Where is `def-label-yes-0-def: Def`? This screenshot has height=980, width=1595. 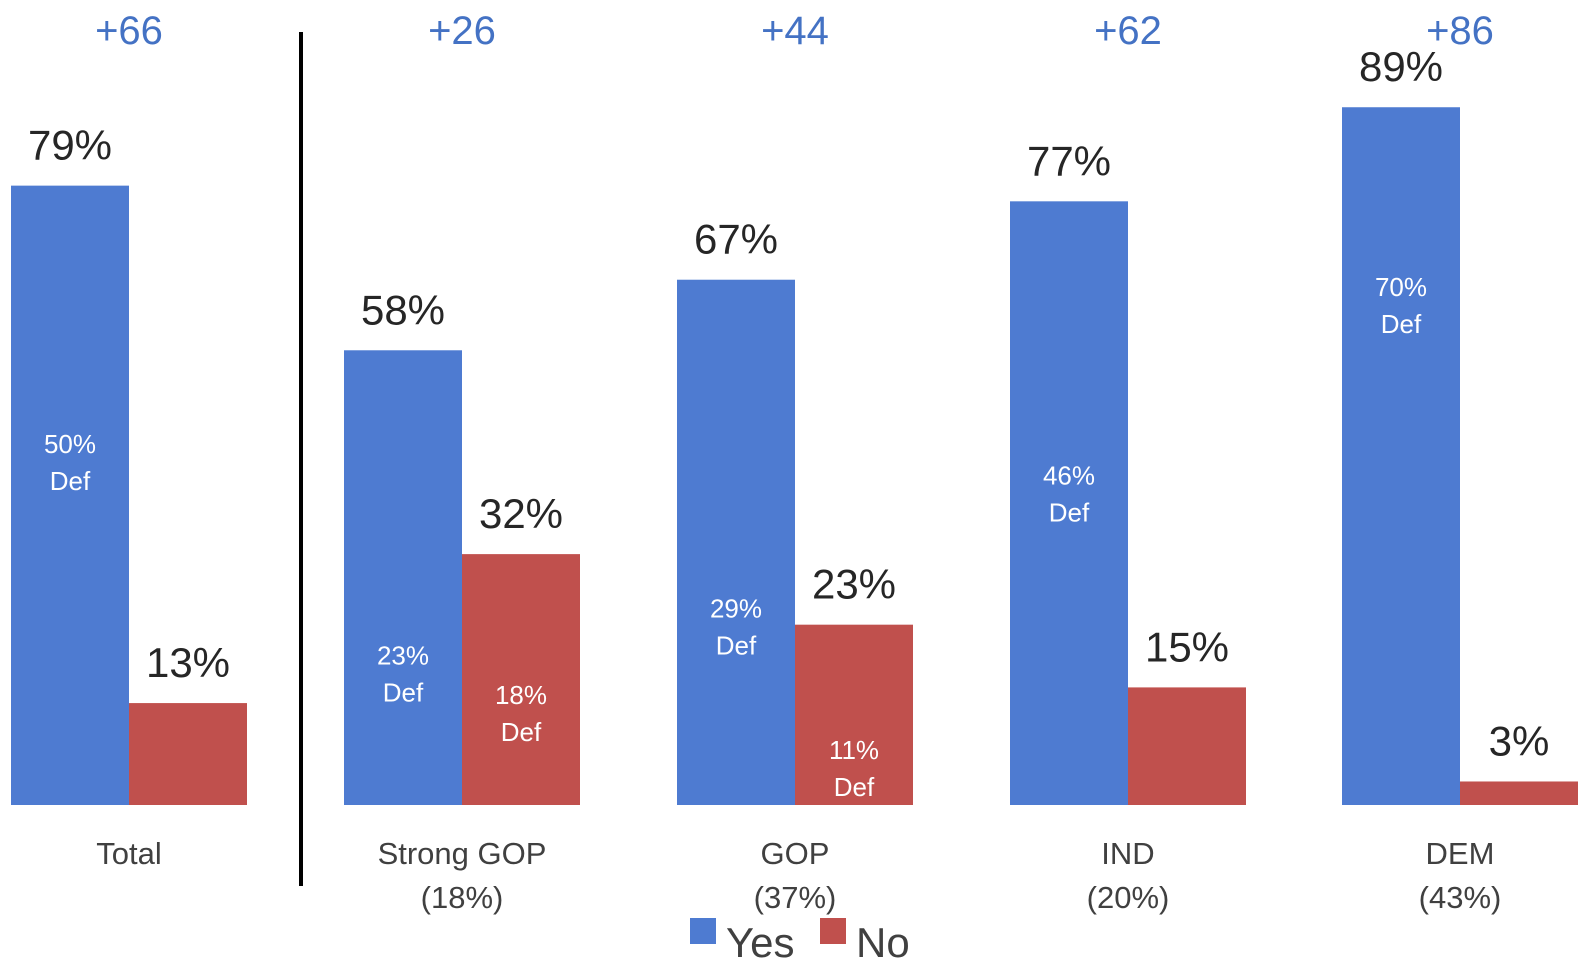
def-label-yes-0-def: Def is located at coordinates (70, 481).